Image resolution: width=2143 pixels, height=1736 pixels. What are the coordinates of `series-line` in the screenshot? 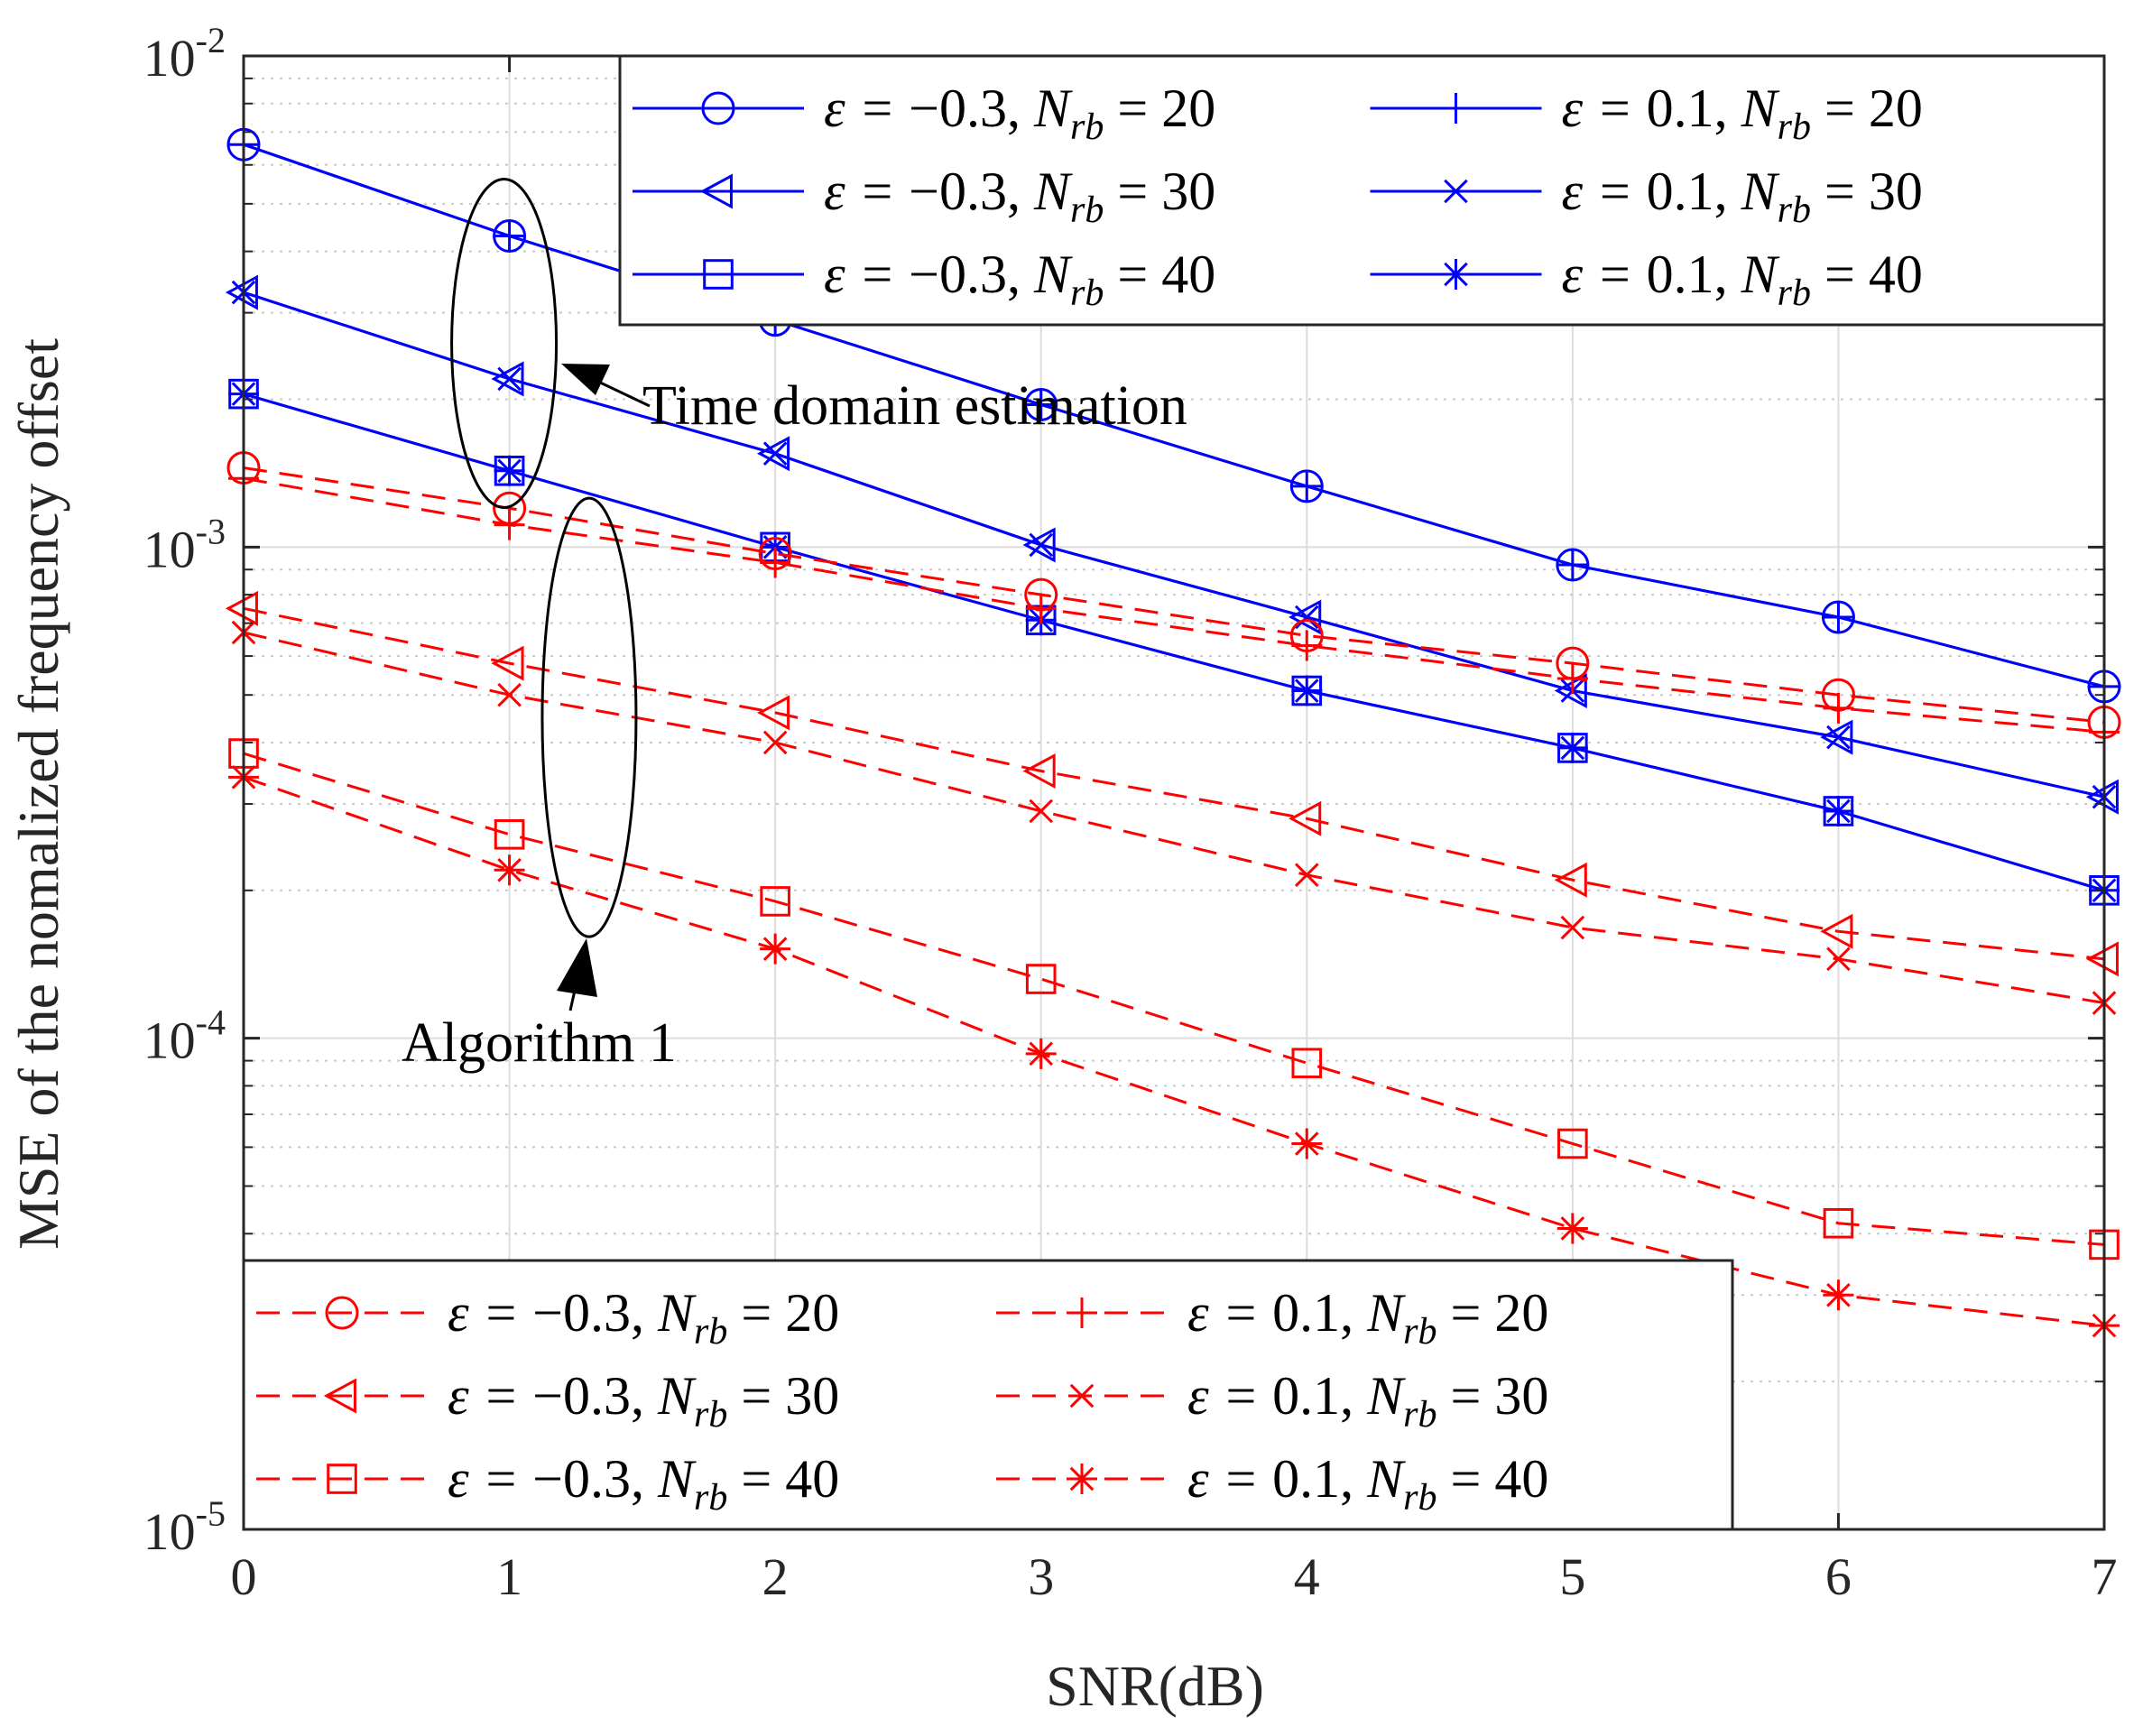 It's located at (1174, 605).